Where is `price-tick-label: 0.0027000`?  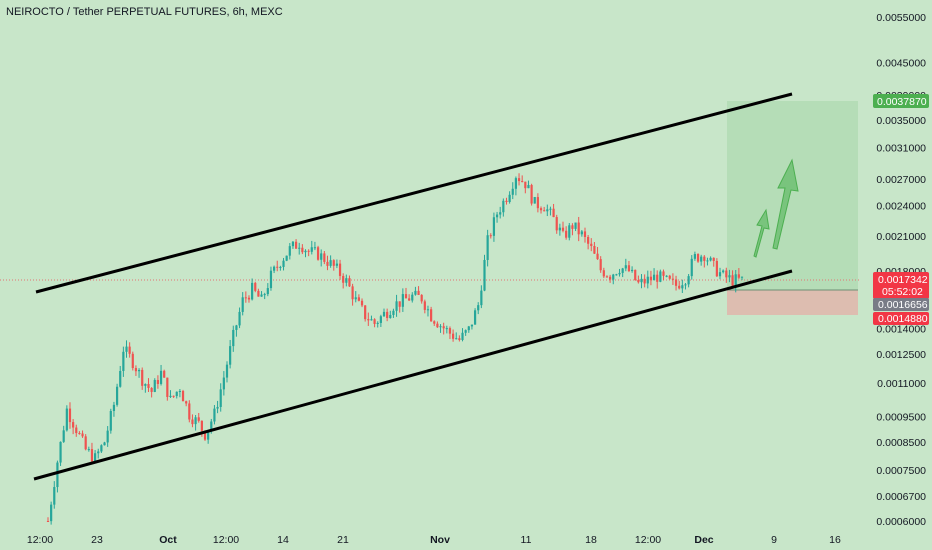 price-tick-label: 0.0027000 is located at coordinates (901, 180).